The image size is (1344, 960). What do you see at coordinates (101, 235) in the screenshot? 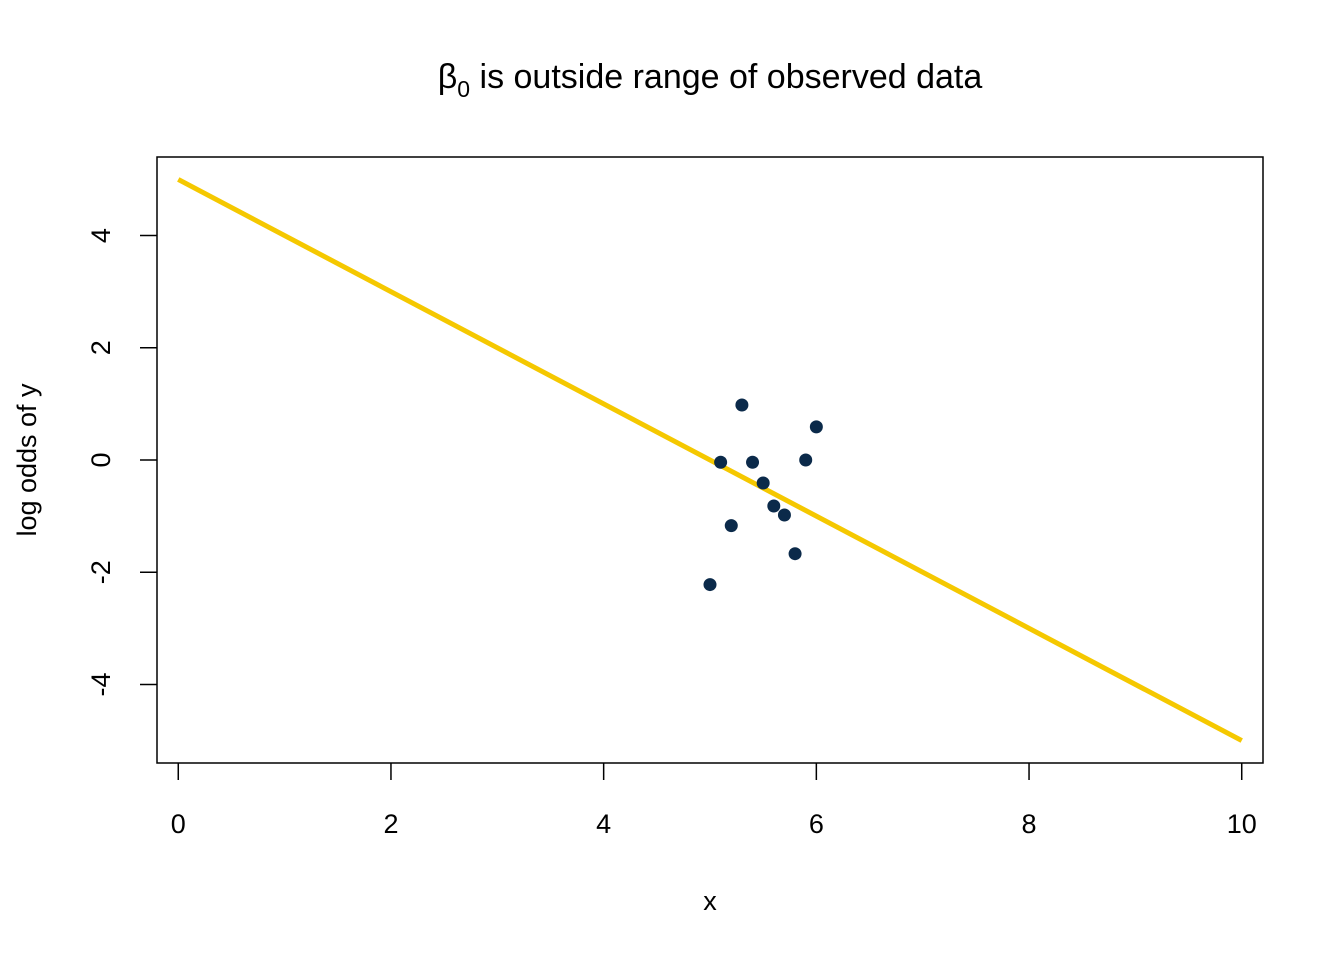
I see `y-tick-label: 4` at bounding box center [101, 235].